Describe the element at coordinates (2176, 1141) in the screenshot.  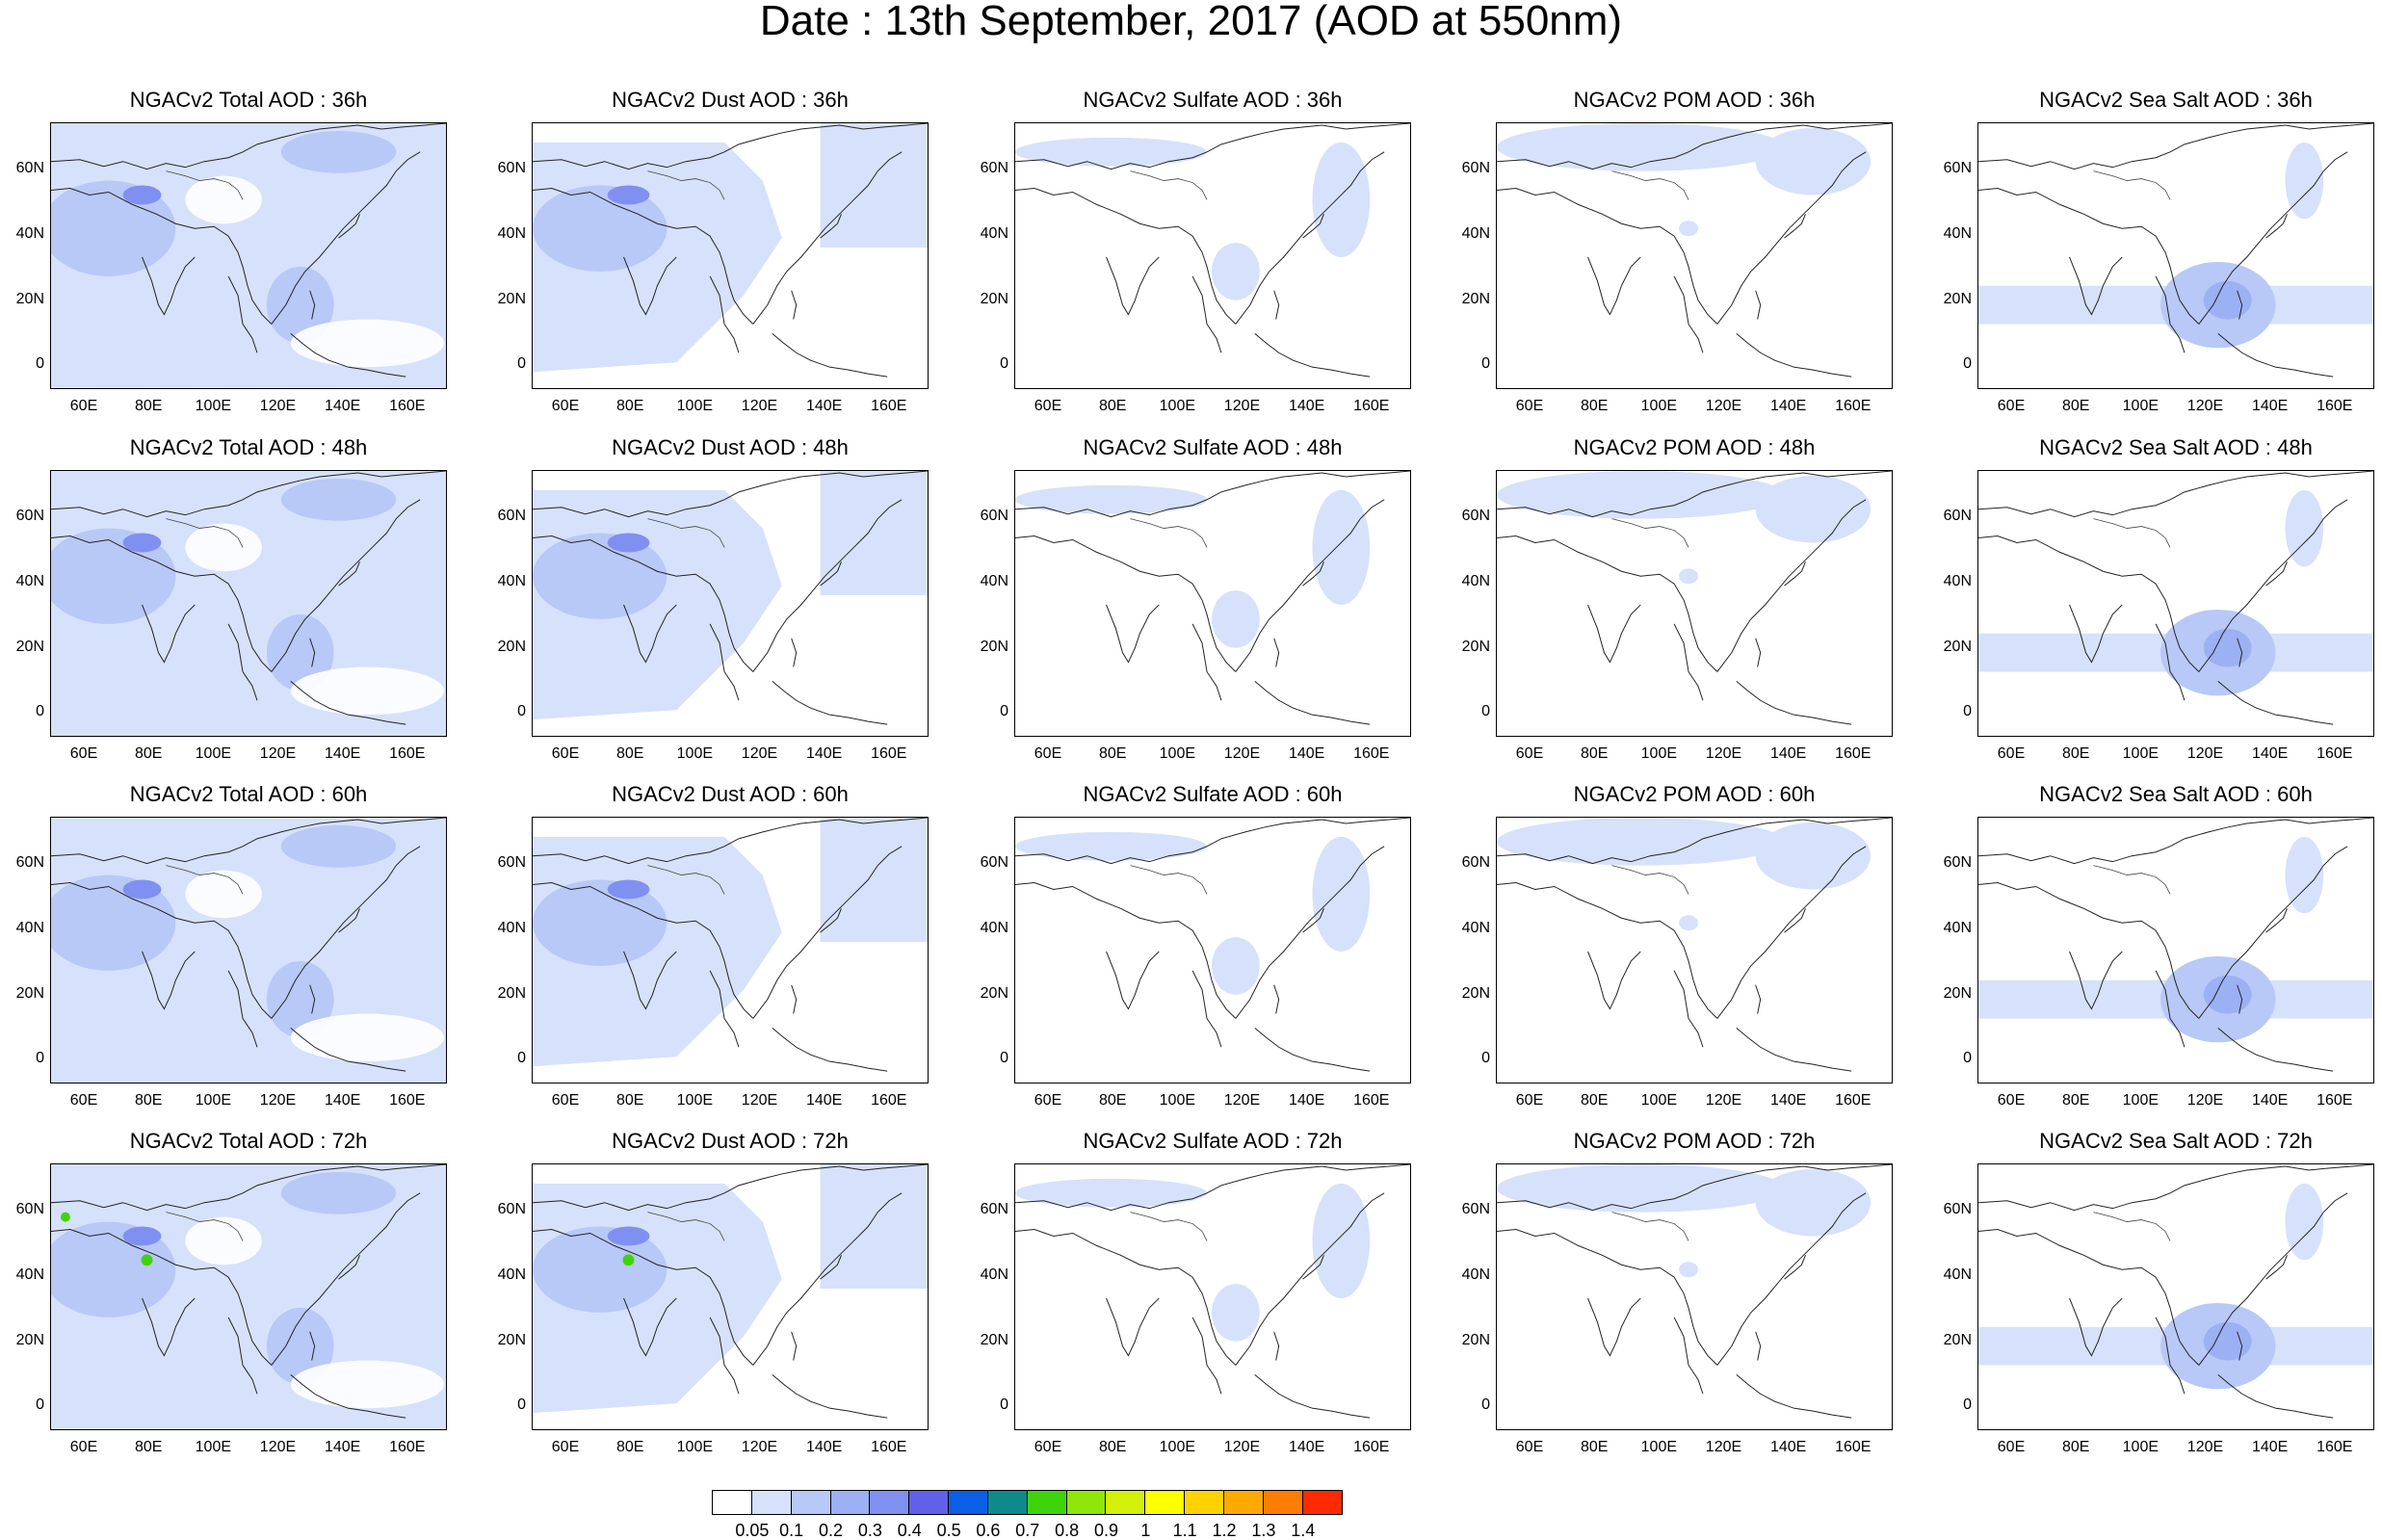
I see `panel-title: NGACv2 Sea Salt AOD : 72h` at that location.